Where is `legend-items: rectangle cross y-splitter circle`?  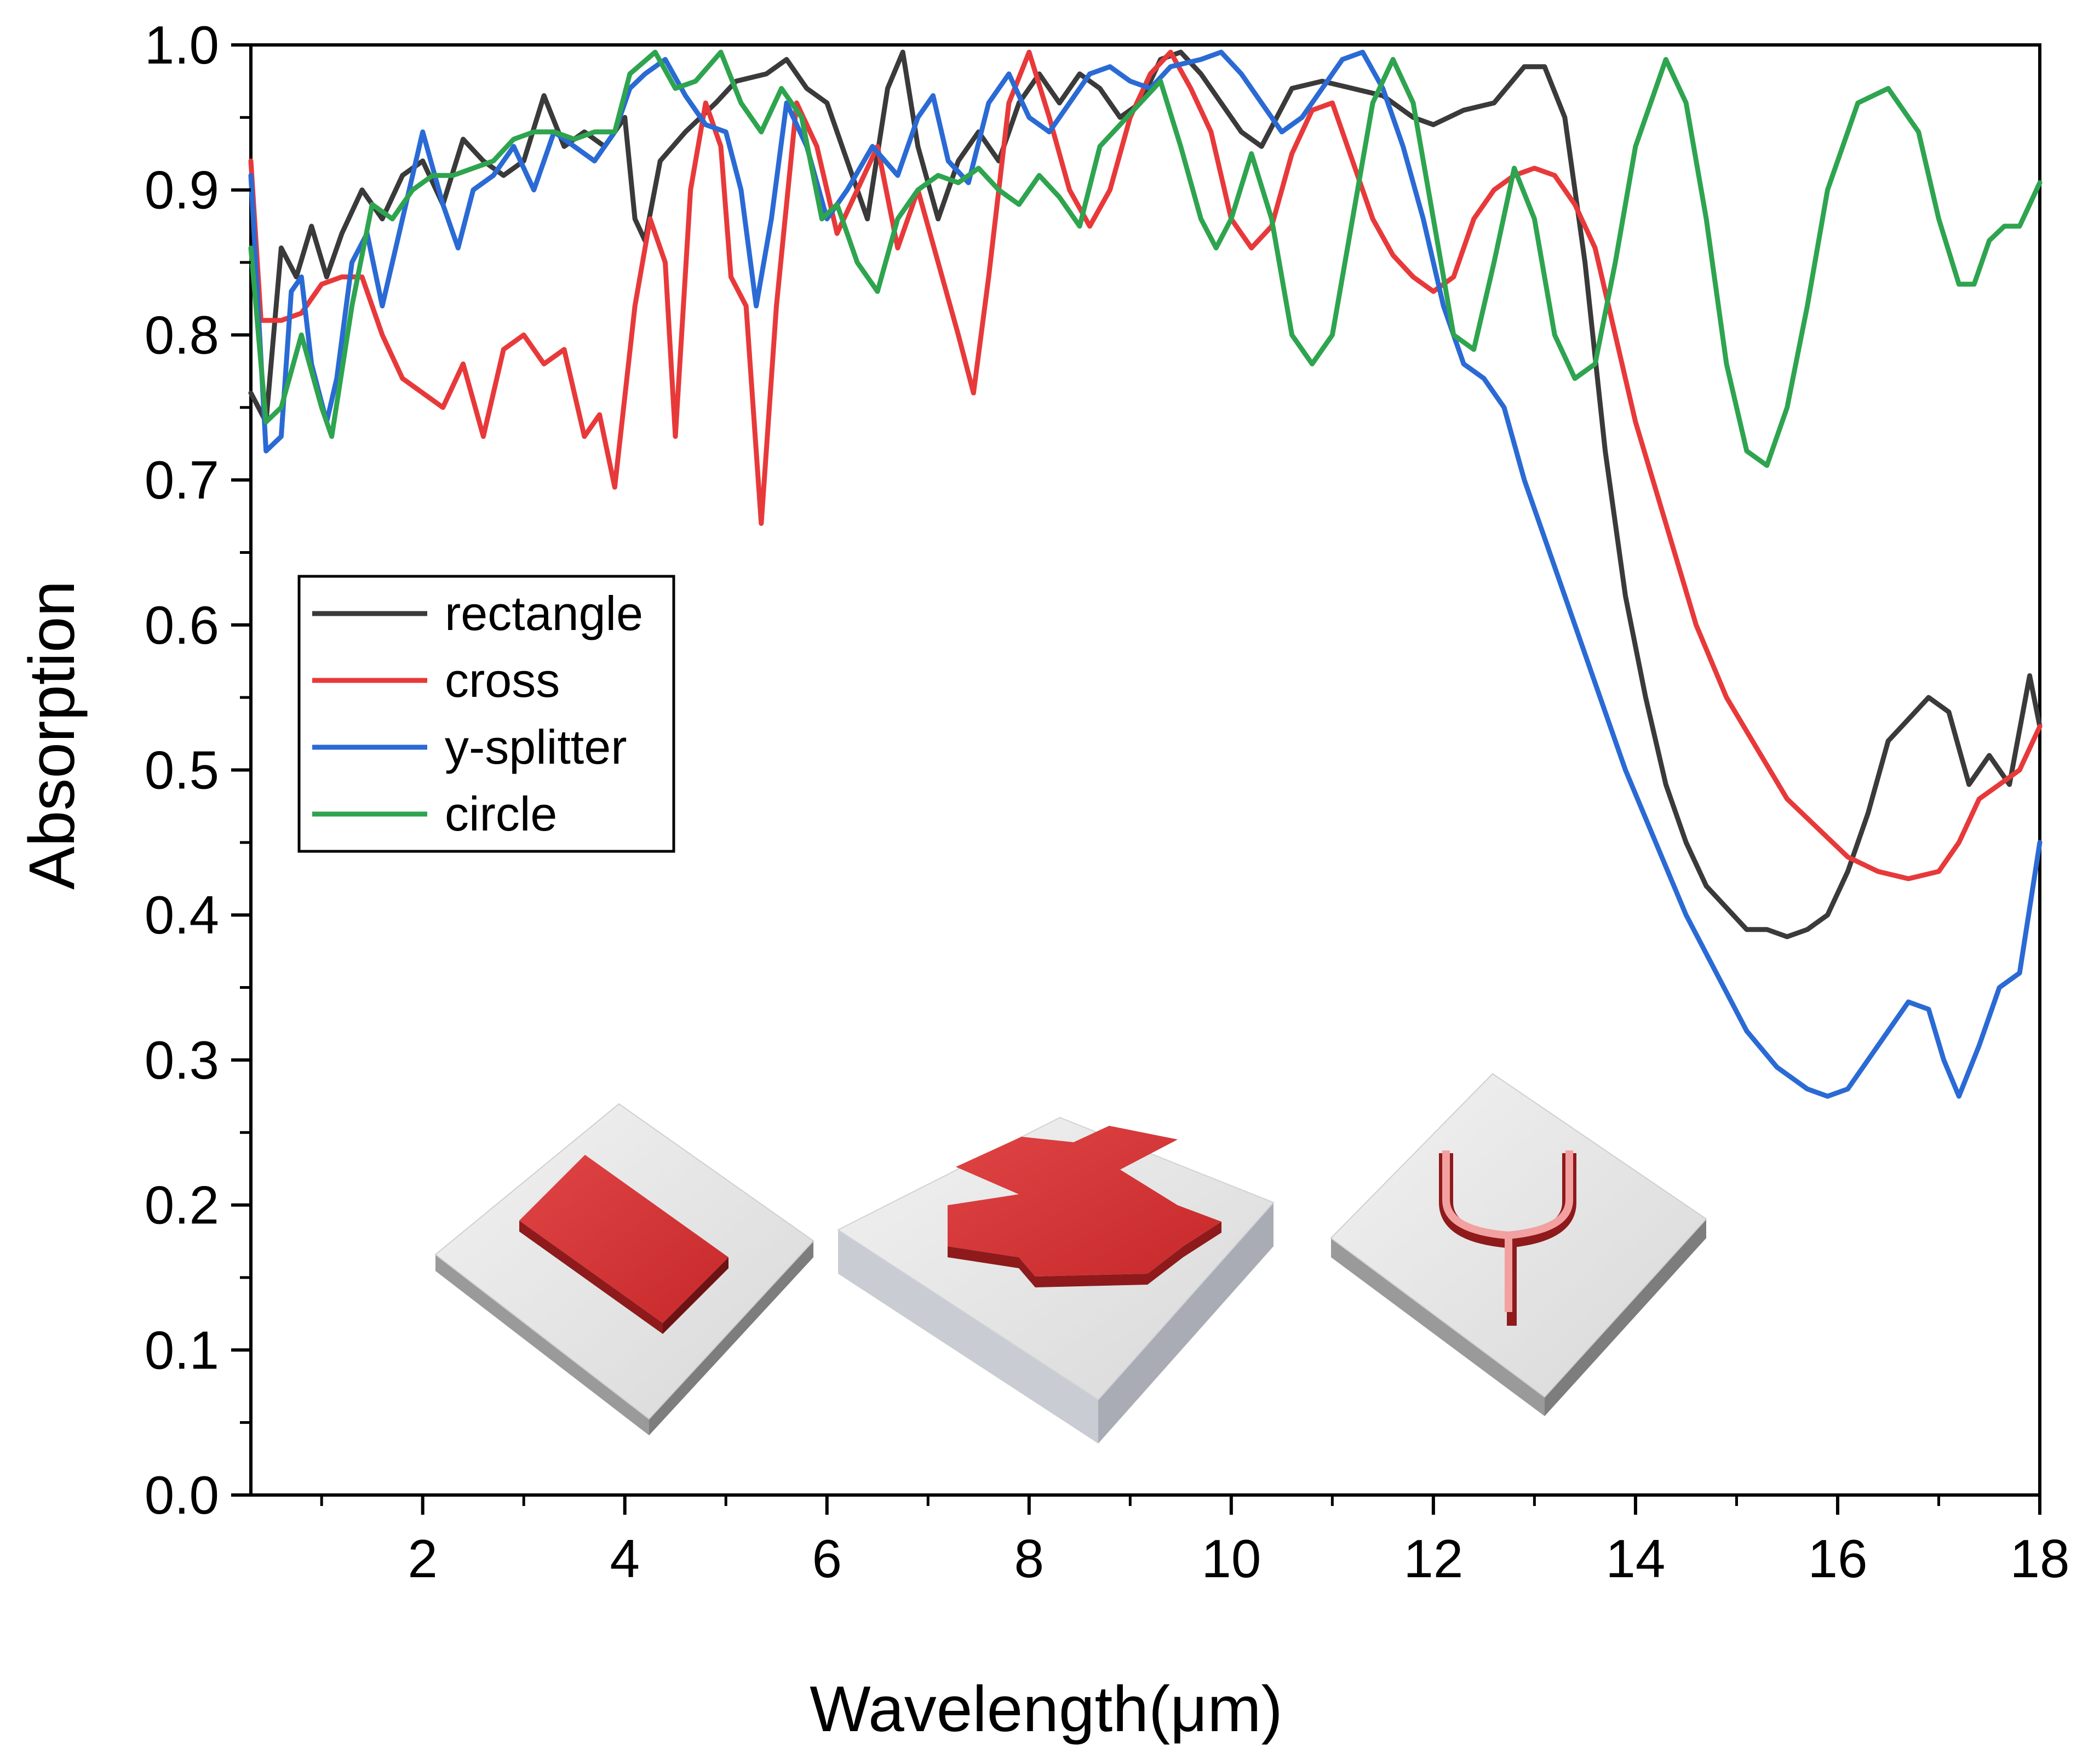 legend-items: rectangle cross y-splitter circle is located at coordinates (477, 713).